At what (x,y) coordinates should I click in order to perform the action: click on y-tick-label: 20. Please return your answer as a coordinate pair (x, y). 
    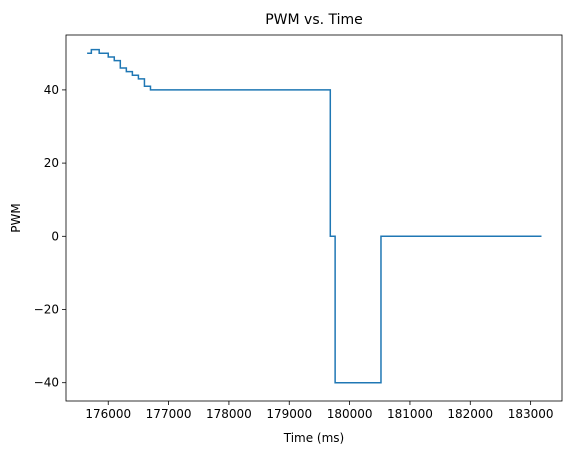
    Looking at the image, I should click on (51, 163).